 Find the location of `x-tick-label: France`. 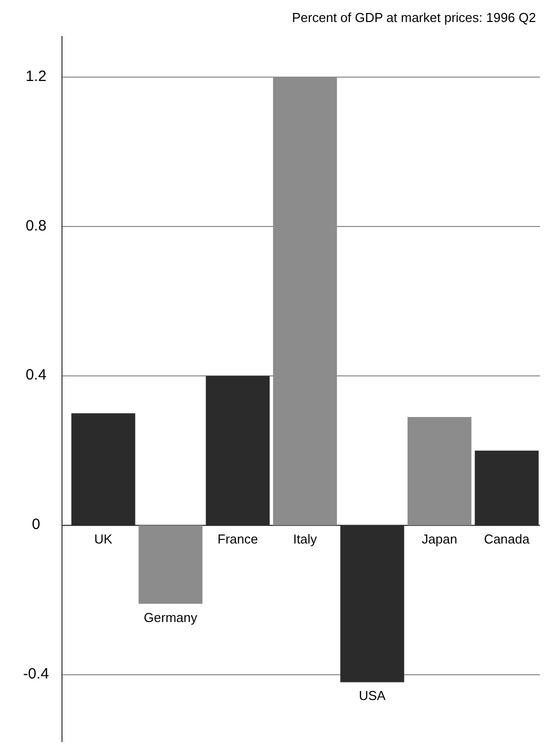

x-tick-label: France is located at coordinates (238, 538).